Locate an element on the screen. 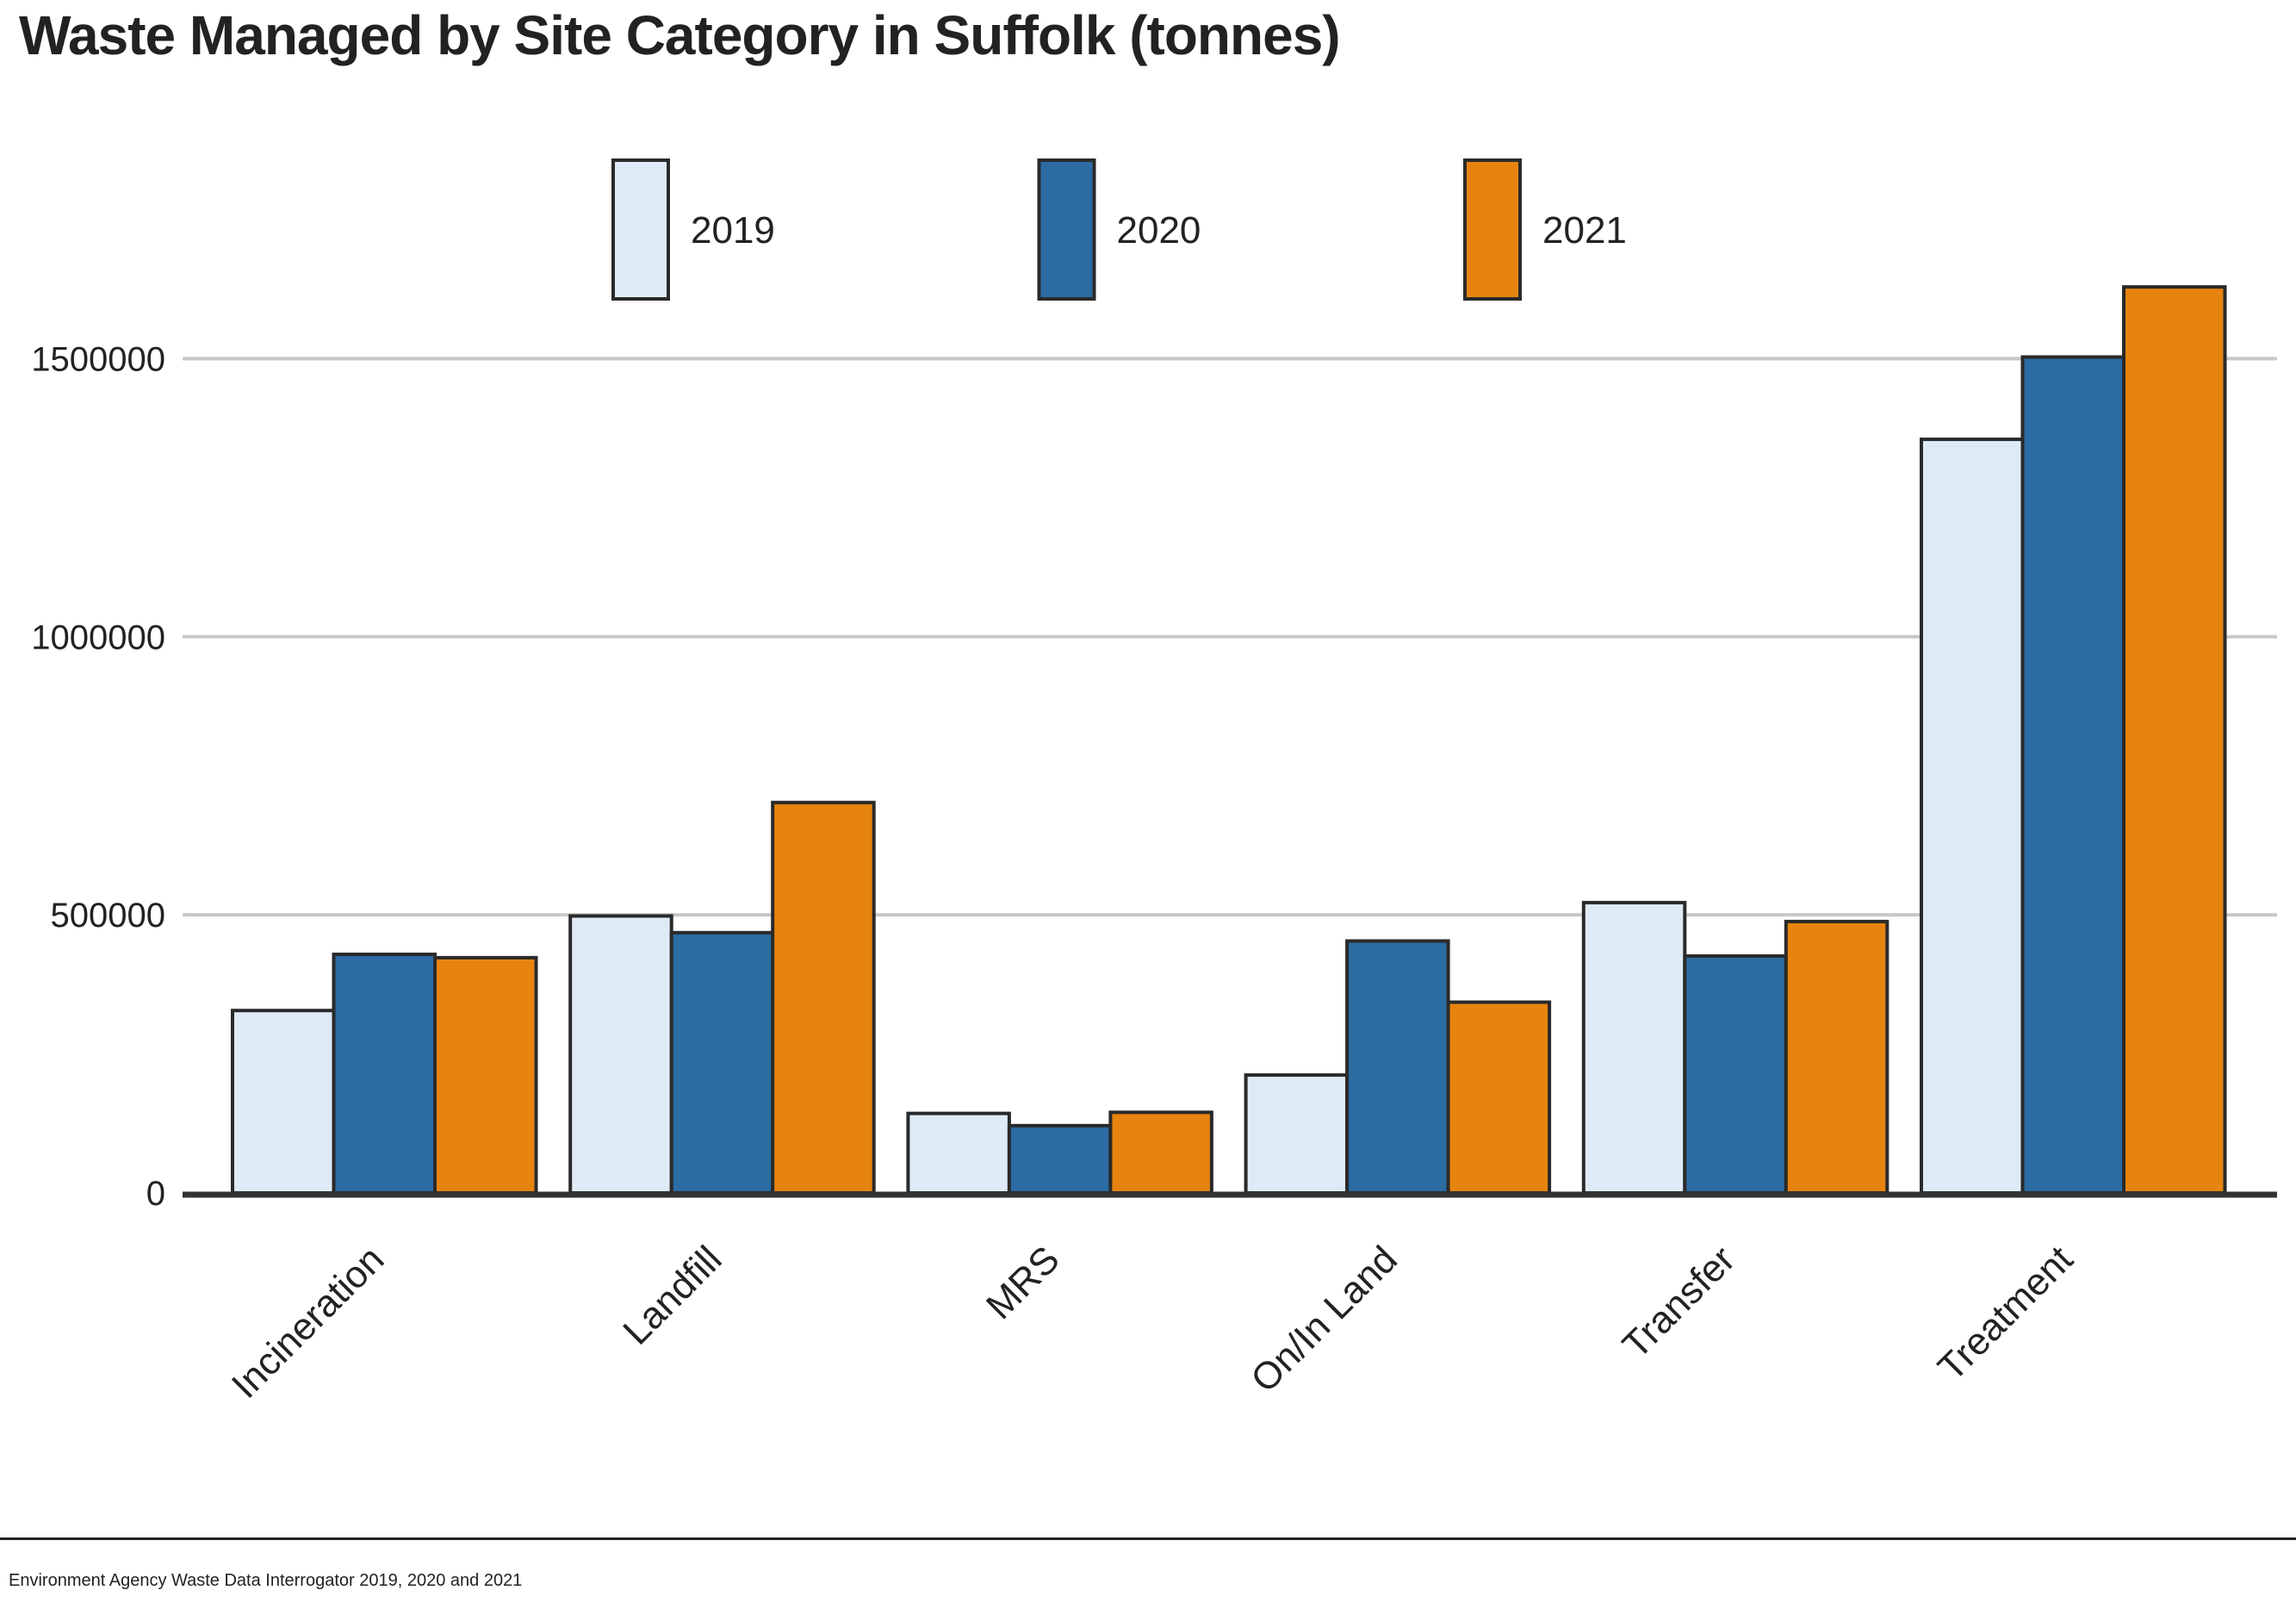 Image resolution: width=2296 pixels, height=1615 pixels. bar-on-in-land-2021 is located at coordinates (1499, 1098).